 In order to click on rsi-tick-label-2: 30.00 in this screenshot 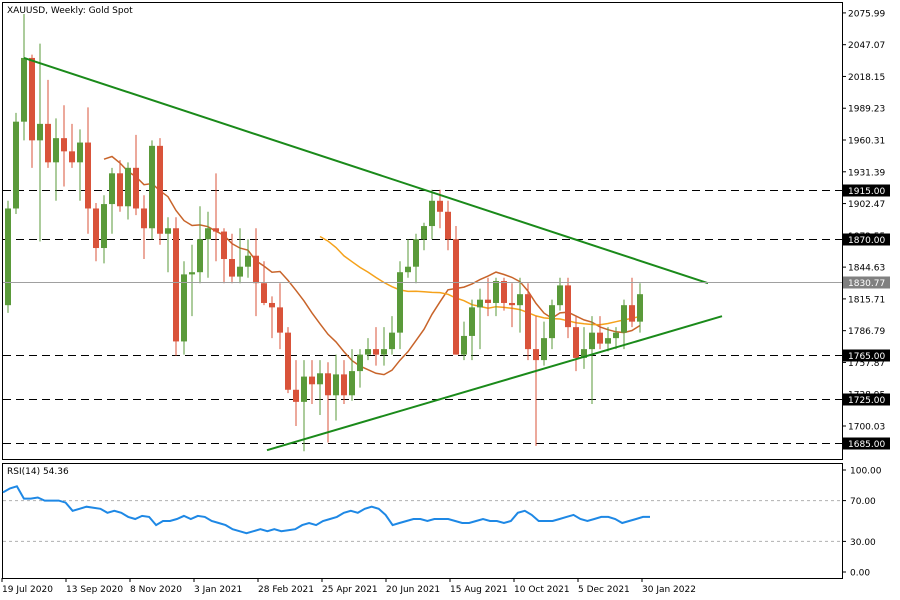, I will do `click(863, 543)`.